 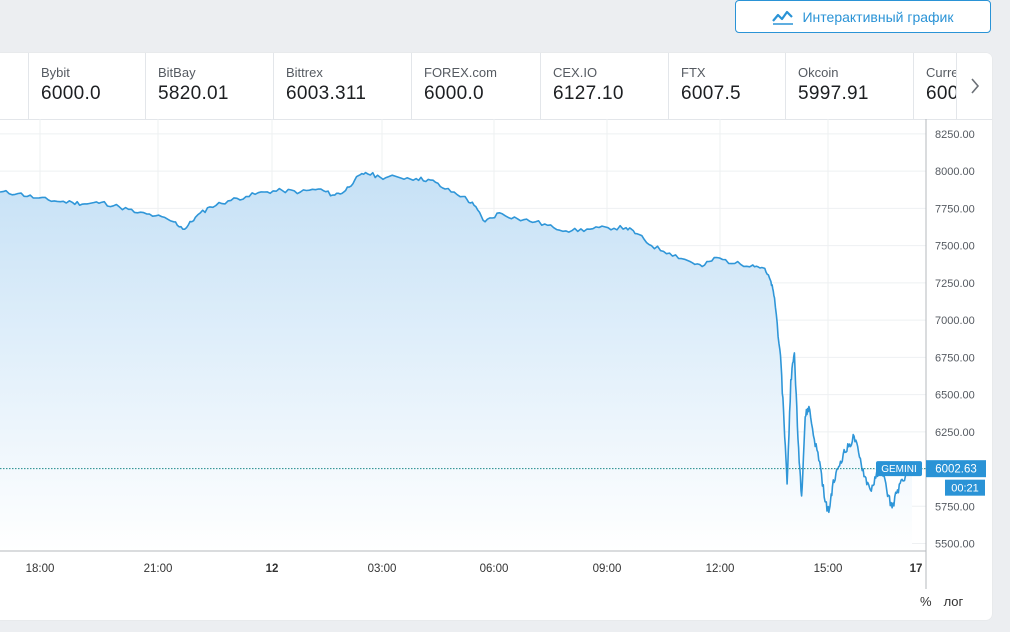 What do you see at coordinates (955, 321) in the screenshot?
I see `y-tick-label: 7000.00` at bounding box center [955, 321].